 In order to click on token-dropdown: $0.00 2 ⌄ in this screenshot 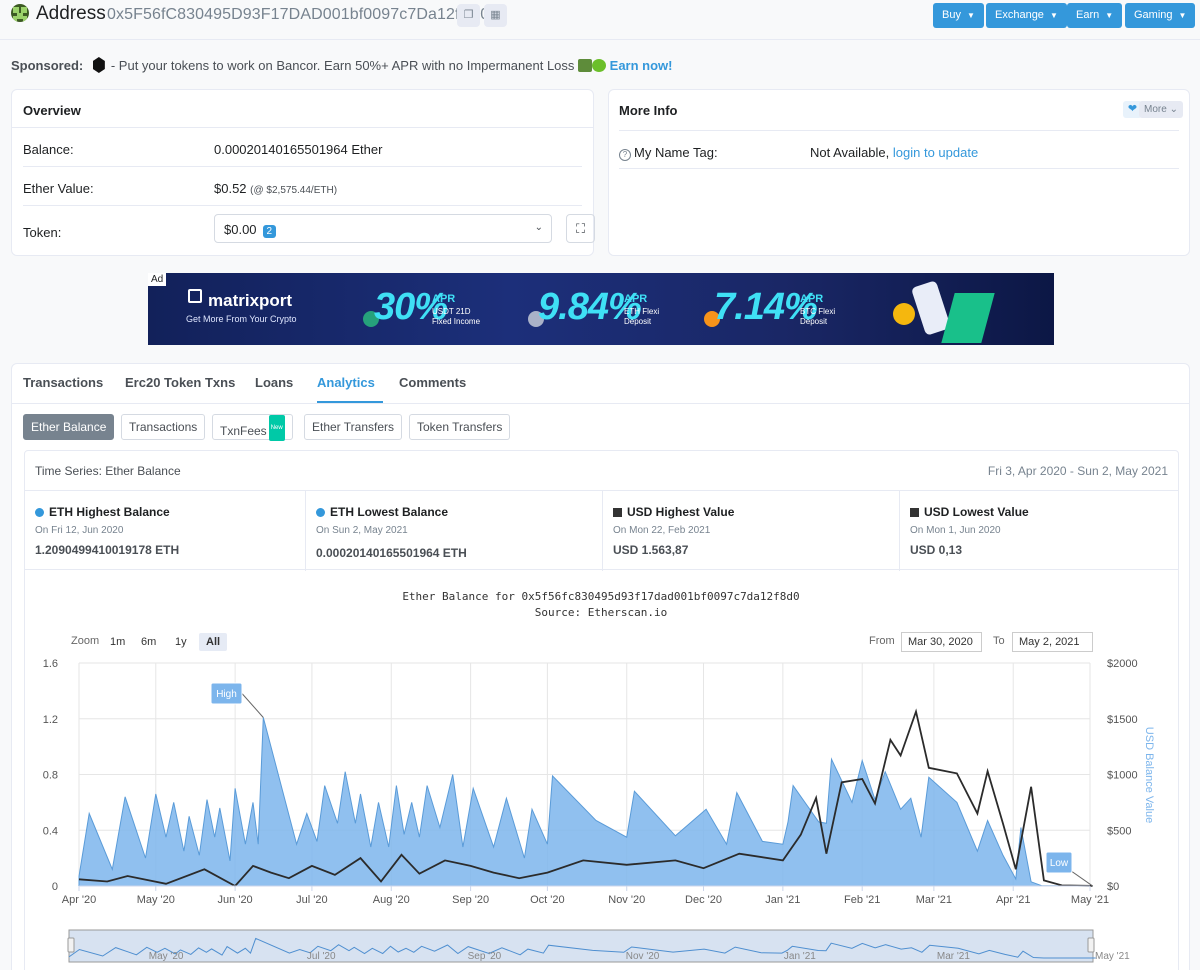, I will do `click(383, 228)`.